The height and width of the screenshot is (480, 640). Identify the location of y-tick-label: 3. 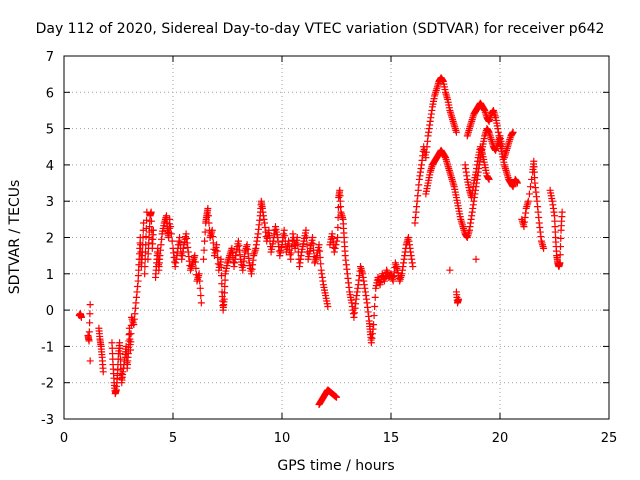
(50, 202).